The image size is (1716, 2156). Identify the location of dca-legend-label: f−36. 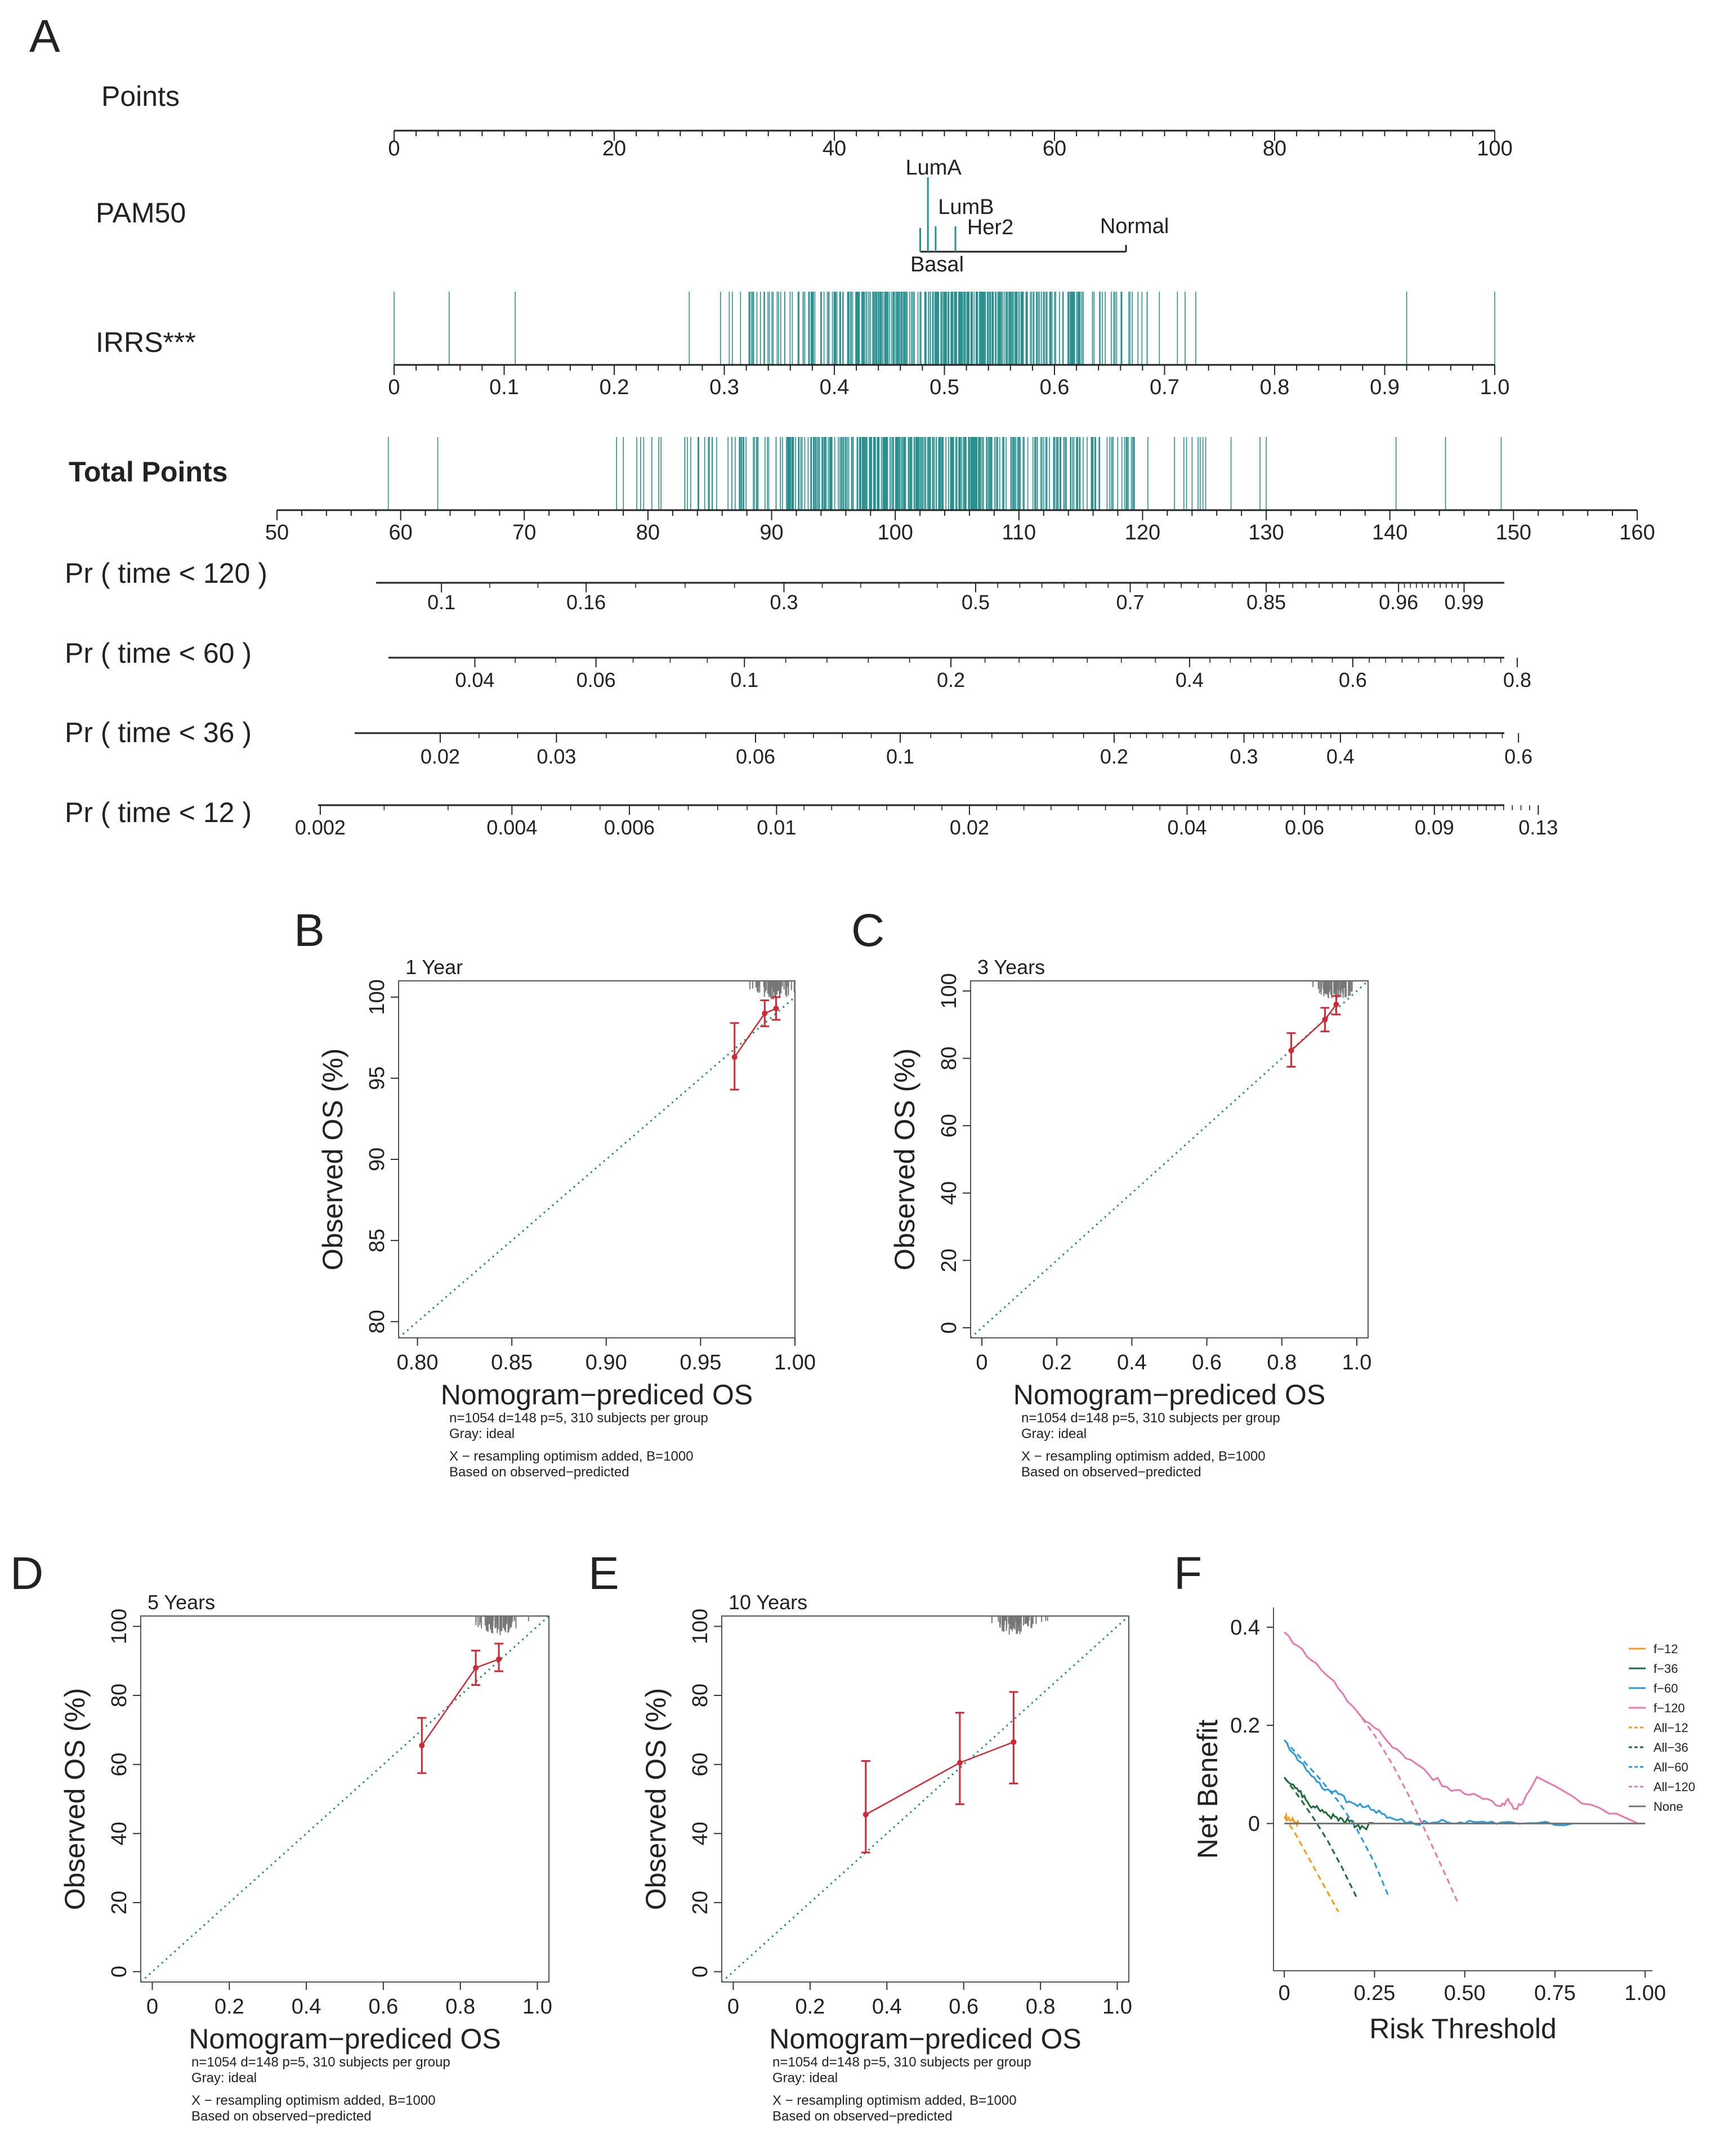
(1666, 1669).